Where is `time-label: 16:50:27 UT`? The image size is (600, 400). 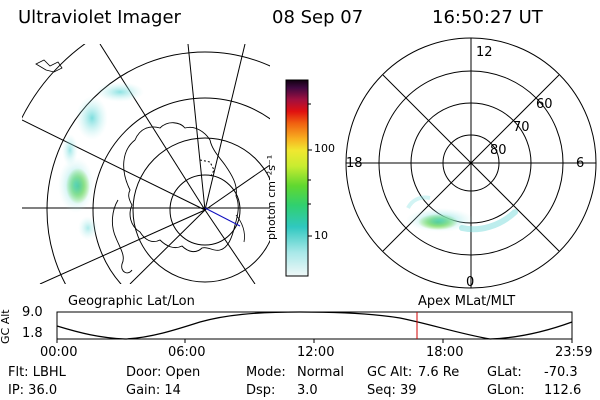
time-label: 16:50:27 UT is located at coordinates (487, 17).